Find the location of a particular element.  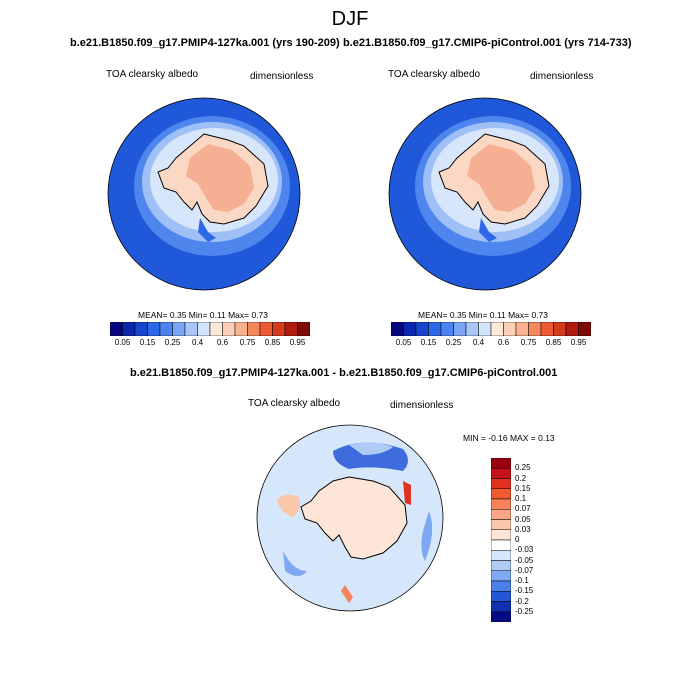

panel-2-polar-map is located at coordinates (485, 194).